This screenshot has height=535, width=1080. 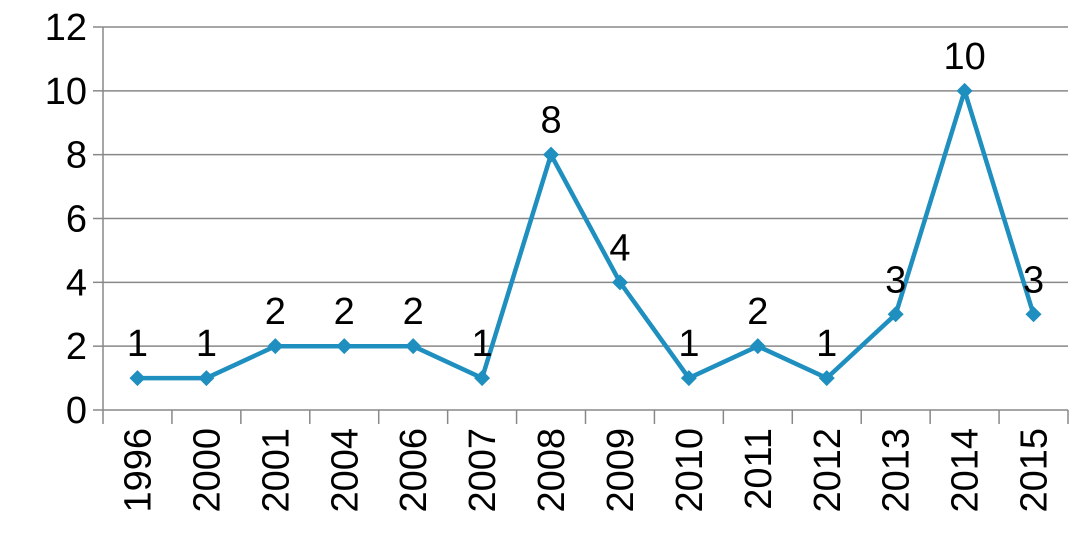 I want to click on x-tick-label: 2009, so click(x=621, y=470).